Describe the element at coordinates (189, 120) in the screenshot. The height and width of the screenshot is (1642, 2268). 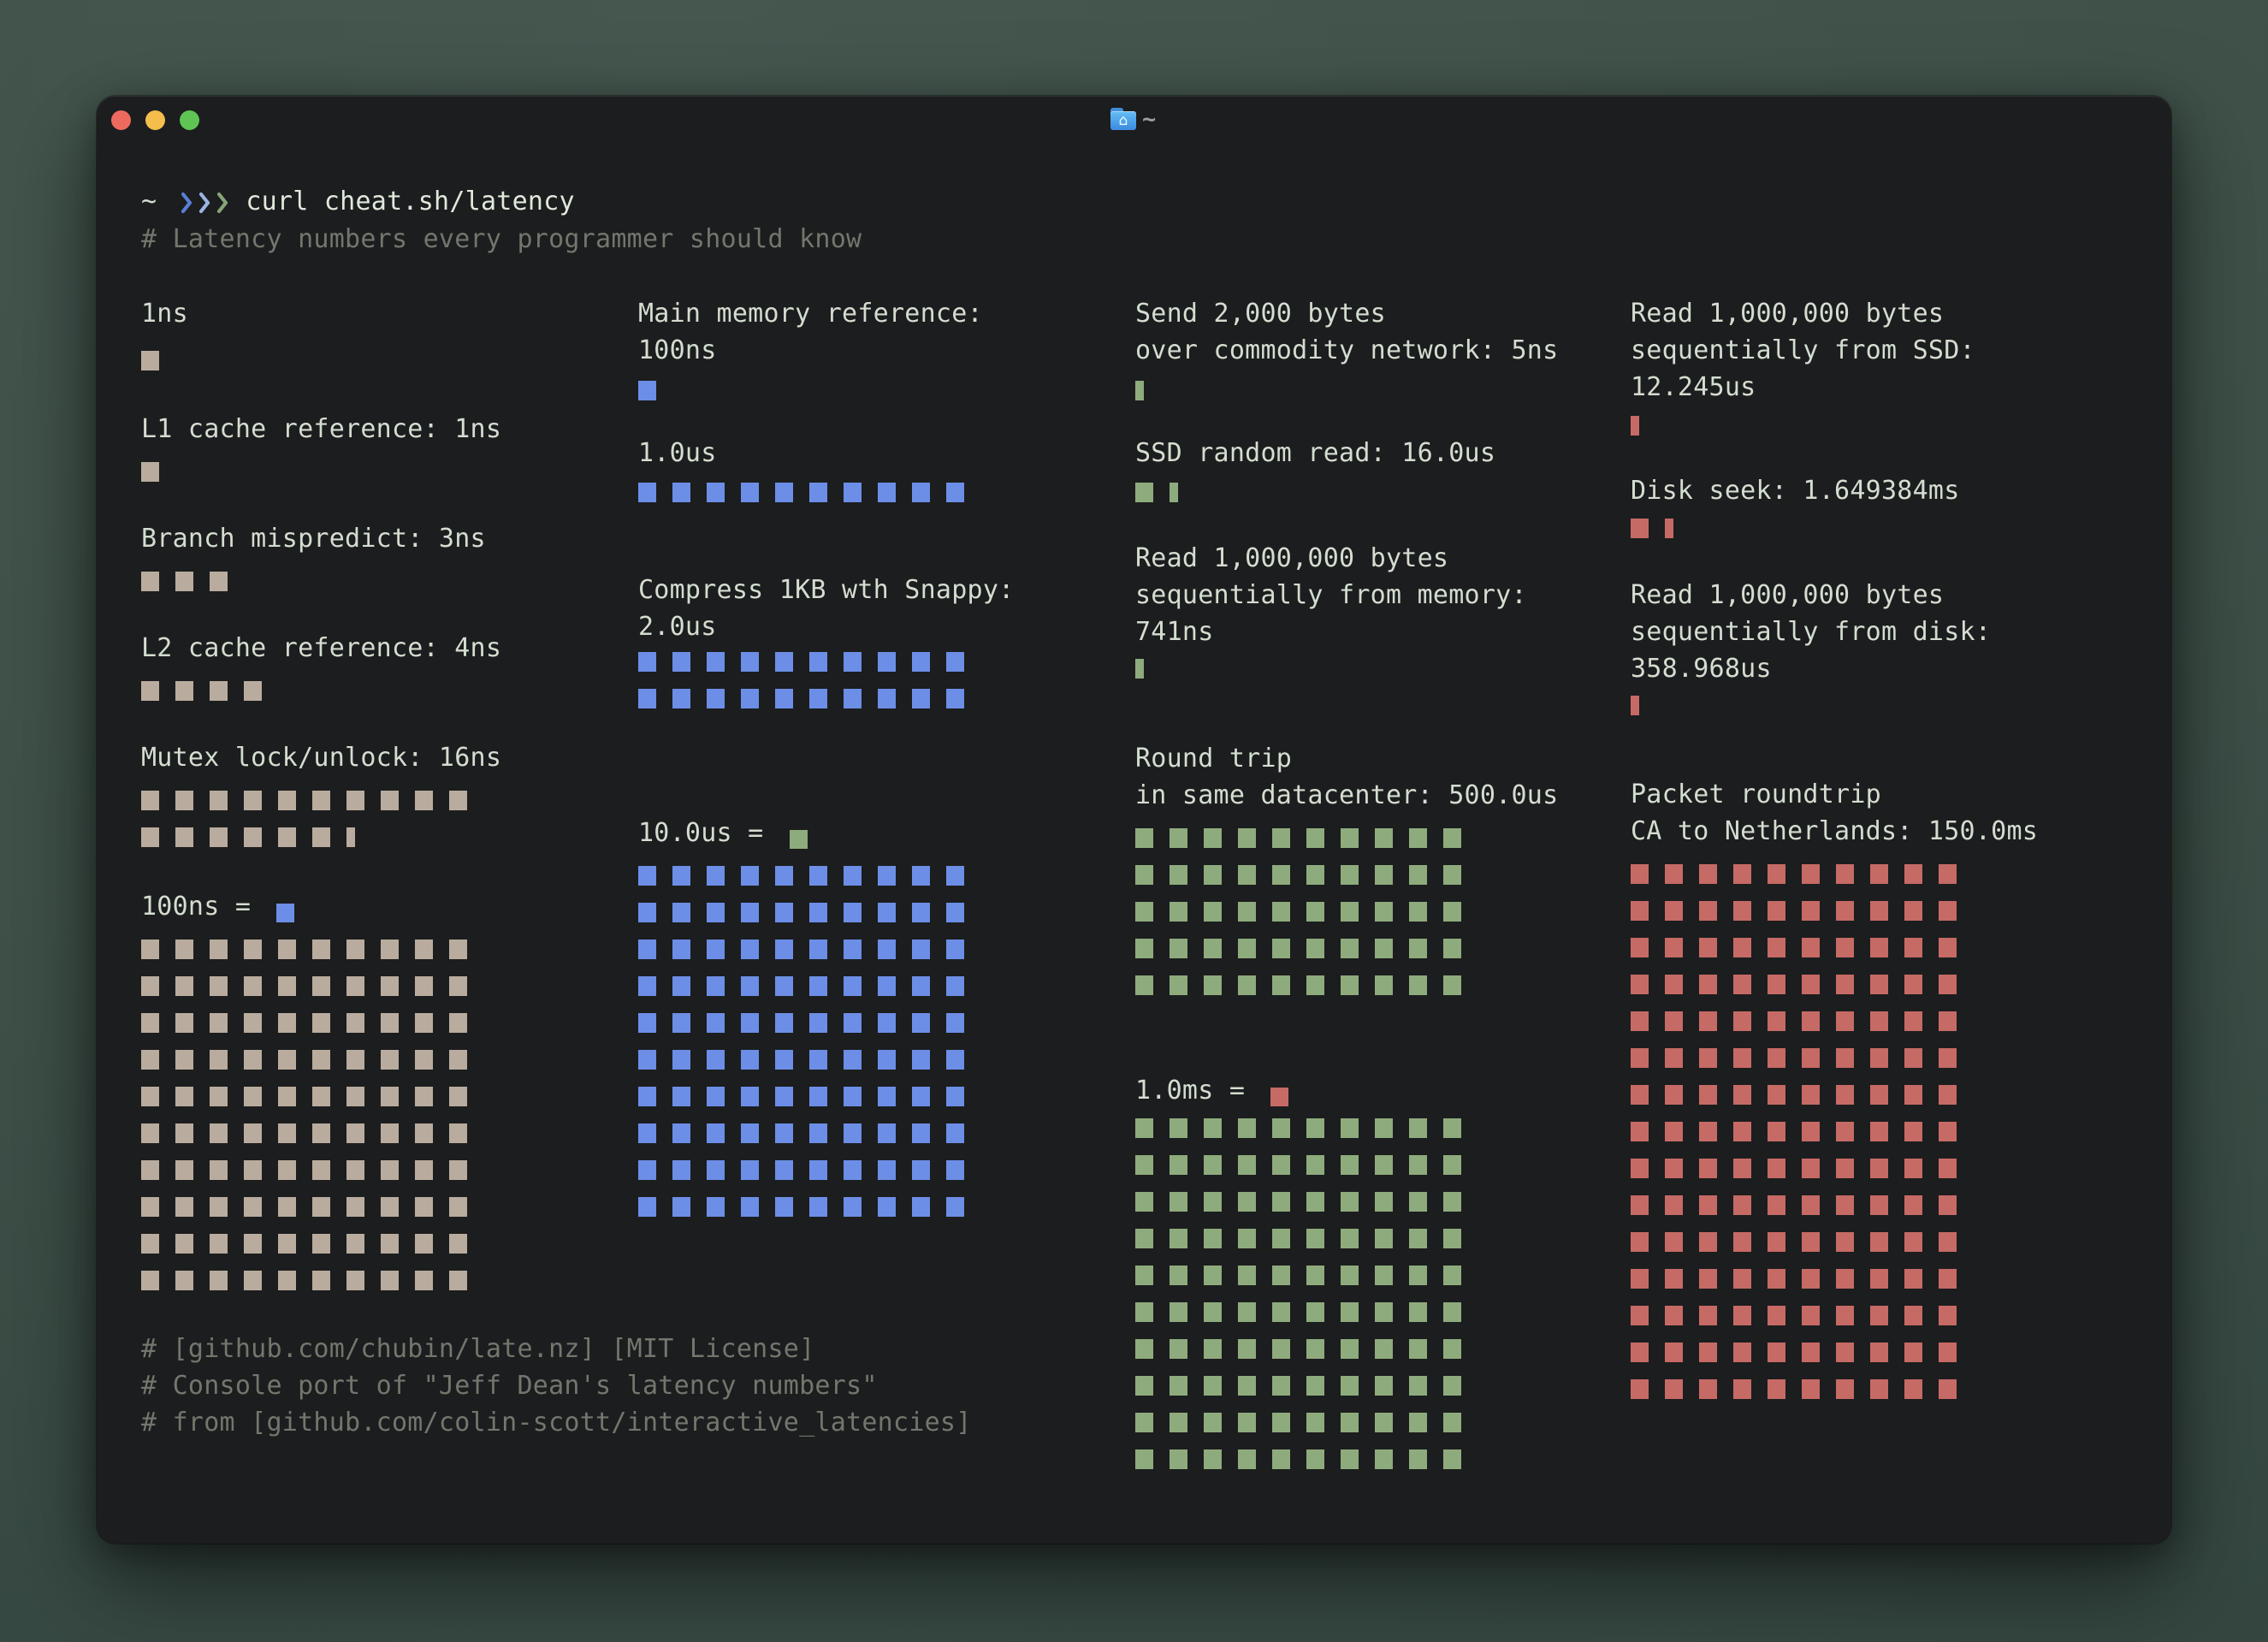
I see `zoom-button` at that location.